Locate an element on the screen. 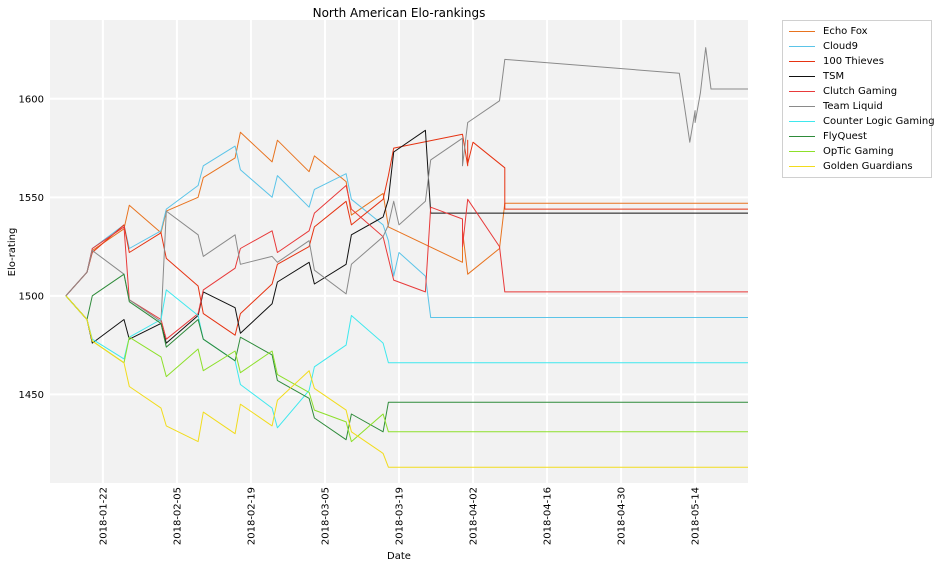 This screenshot has height=567, width=937. x-axis-label: Date is located at coordinates (399, 556).